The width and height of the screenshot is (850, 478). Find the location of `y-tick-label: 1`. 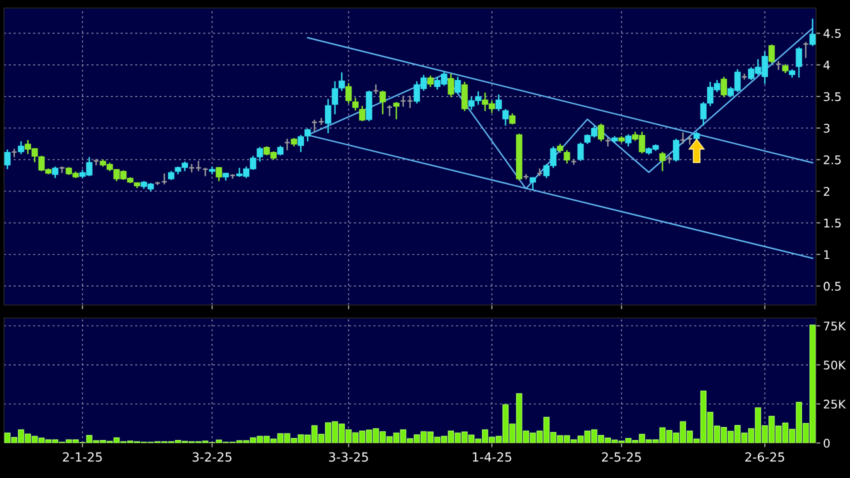

y-tick-label: 1 is located at coordinates (827, 254).